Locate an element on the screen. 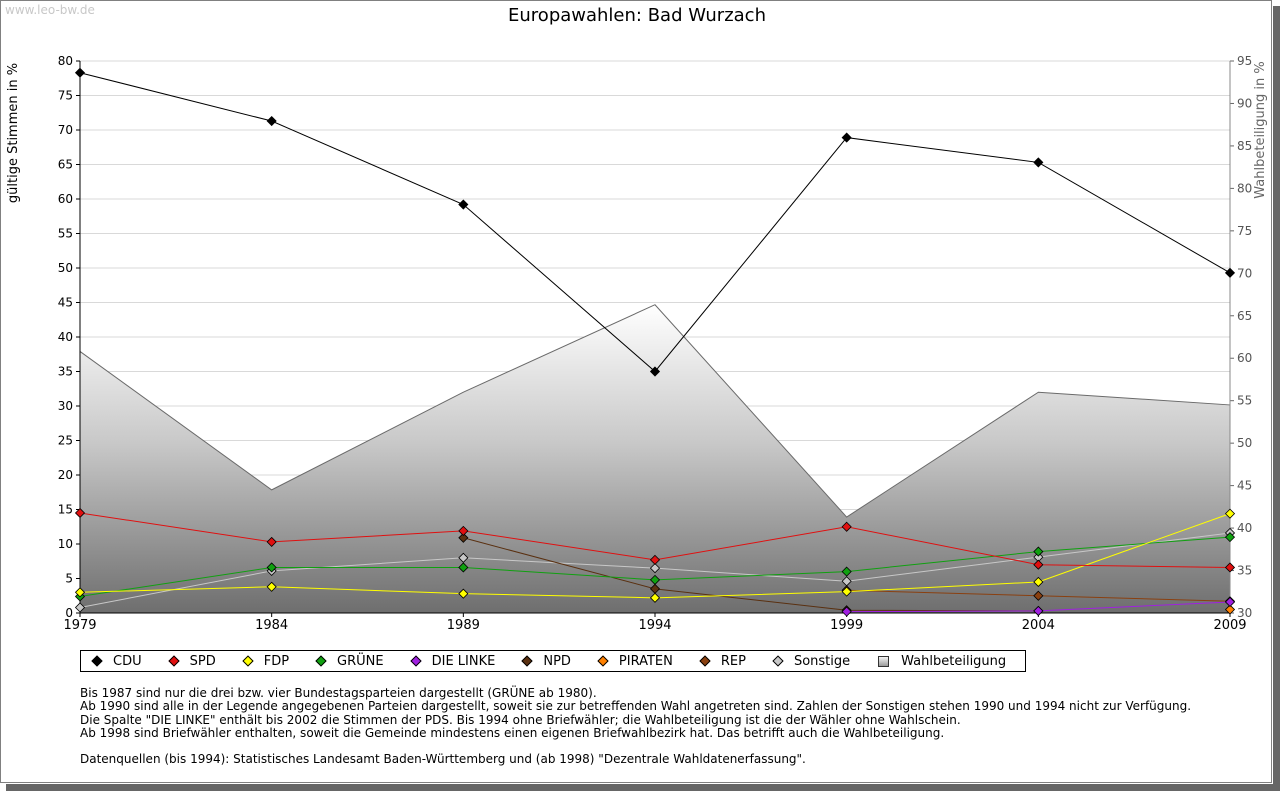 The image size is (1280, 791). x-tick-label: 2004 is located at coordinates (1038, 625).